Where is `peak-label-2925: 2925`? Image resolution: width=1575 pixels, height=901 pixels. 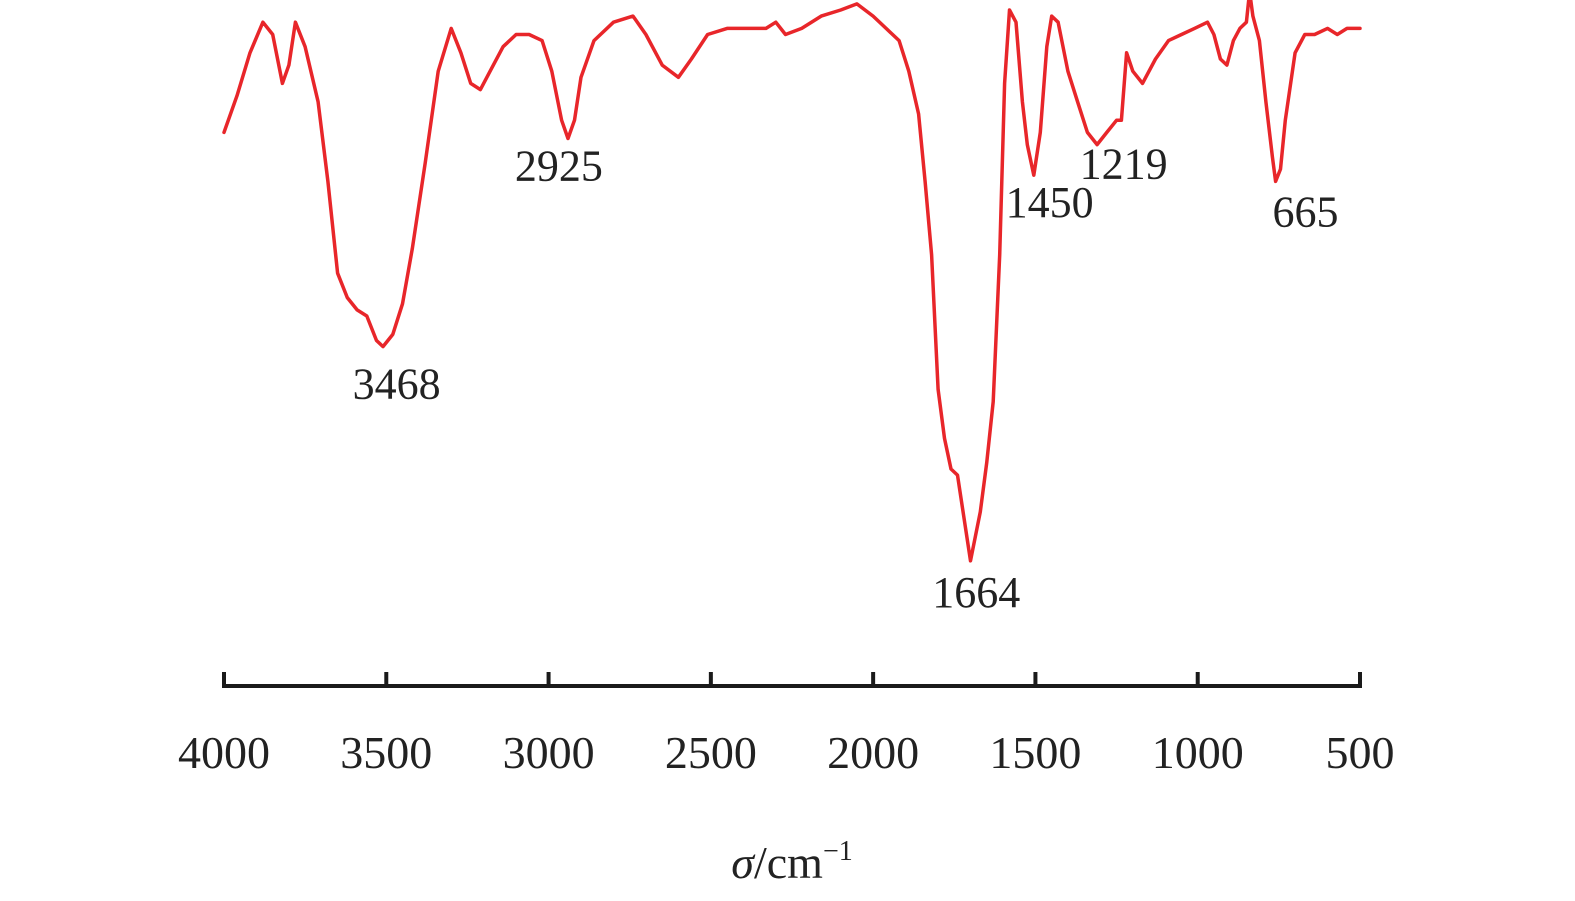 peak-label-2925: 2925 is located at coordinates (559, 166).